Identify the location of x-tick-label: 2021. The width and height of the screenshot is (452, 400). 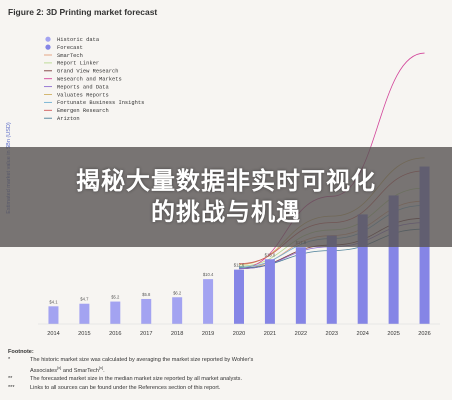
(270, 334).